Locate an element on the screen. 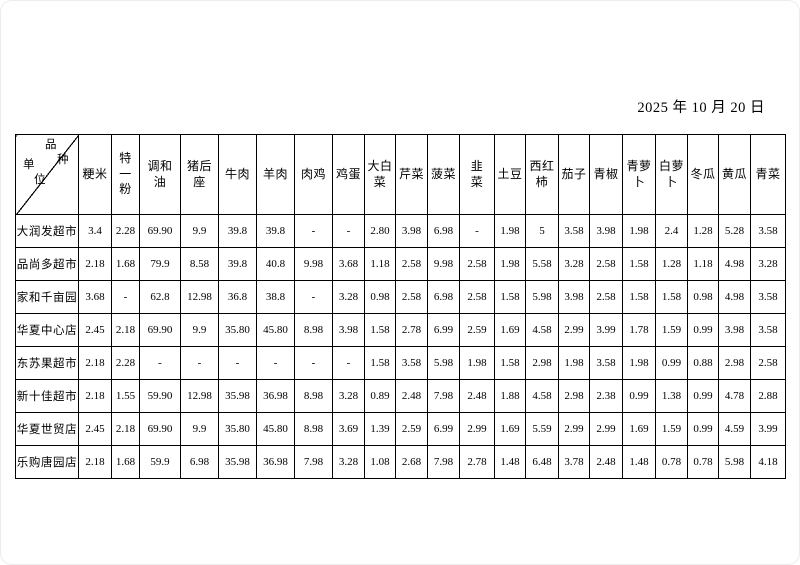 This screenshot has width=800, height=565. column-header: 青椒 is located at coordinates (606, 174).